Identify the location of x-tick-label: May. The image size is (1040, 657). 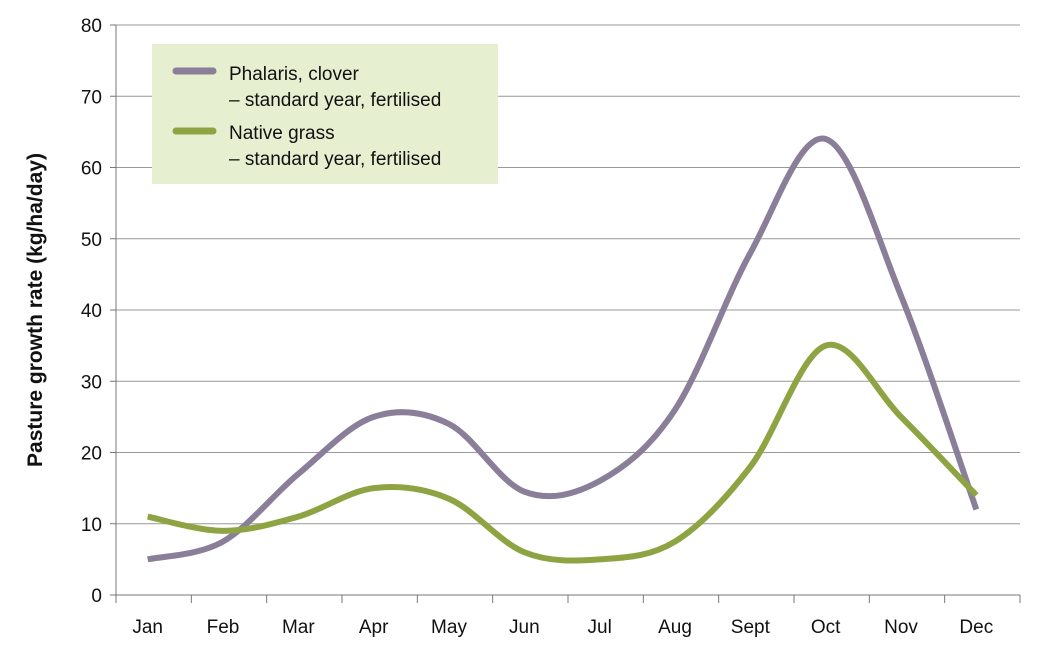
(449, 627).